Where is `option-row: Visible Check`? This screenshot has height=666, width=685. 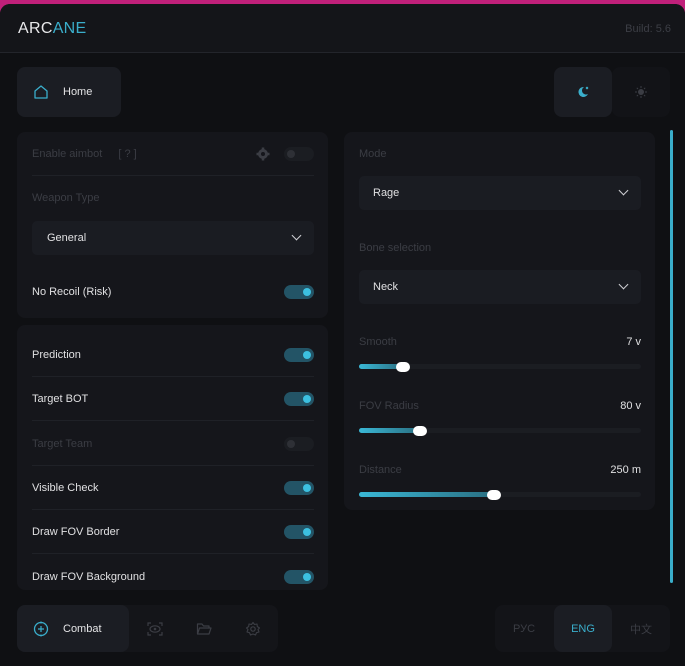 option-row: Visible Check is located at coordinates (173, 488).